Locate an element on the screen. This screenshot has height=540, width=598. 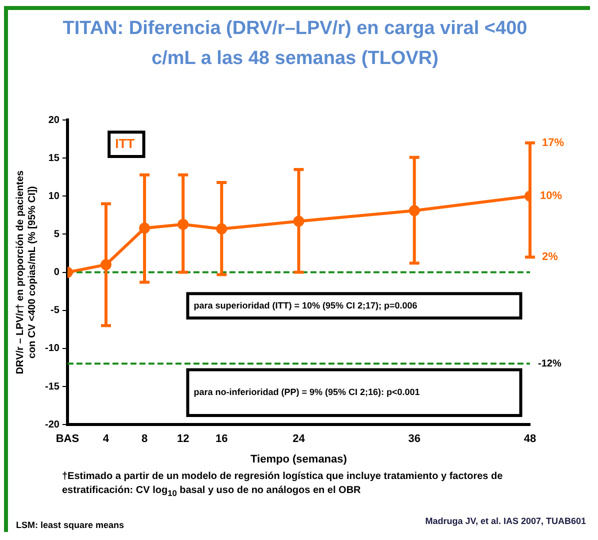
chart-title: TITAN: Diferencia (DRV/r–LPV/r) en carga viral <400 c/mL a las 48 semanas (TLOVR) is located at coordinates (295, 44).